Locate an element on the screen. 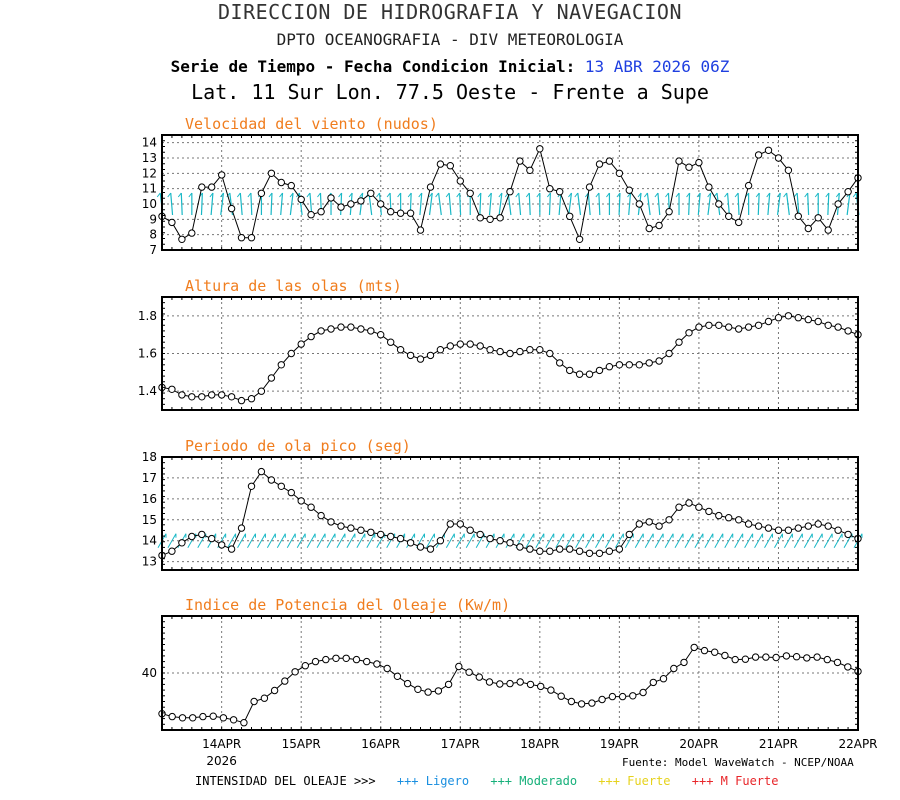 The image size is (900, 800). y-tick-label: 18 is located at coordinates (149, 457).